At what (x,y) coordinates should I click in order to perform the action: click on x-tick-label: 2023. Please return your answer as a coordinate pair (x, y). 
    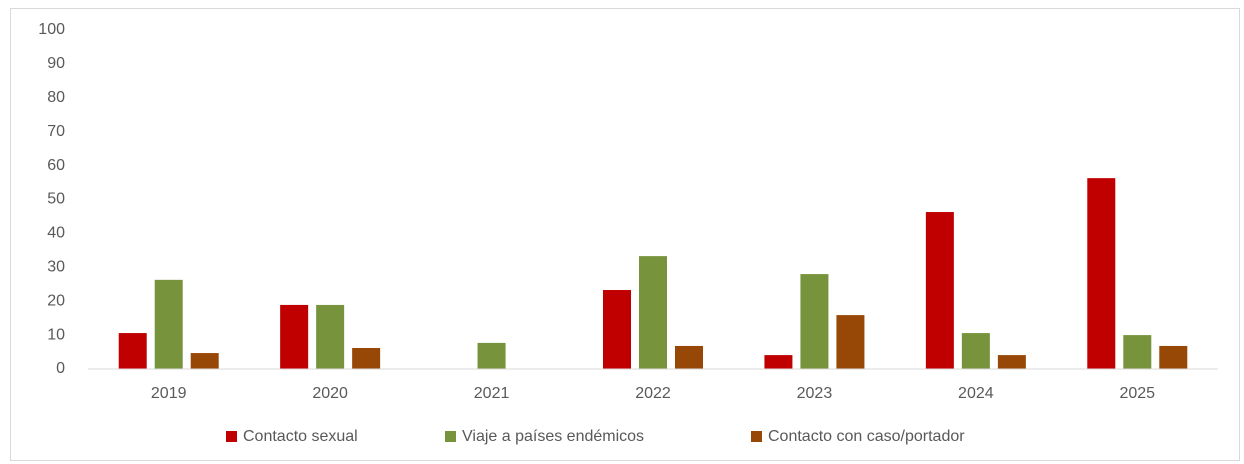
    Looking at the image, I should click on (815, 393).